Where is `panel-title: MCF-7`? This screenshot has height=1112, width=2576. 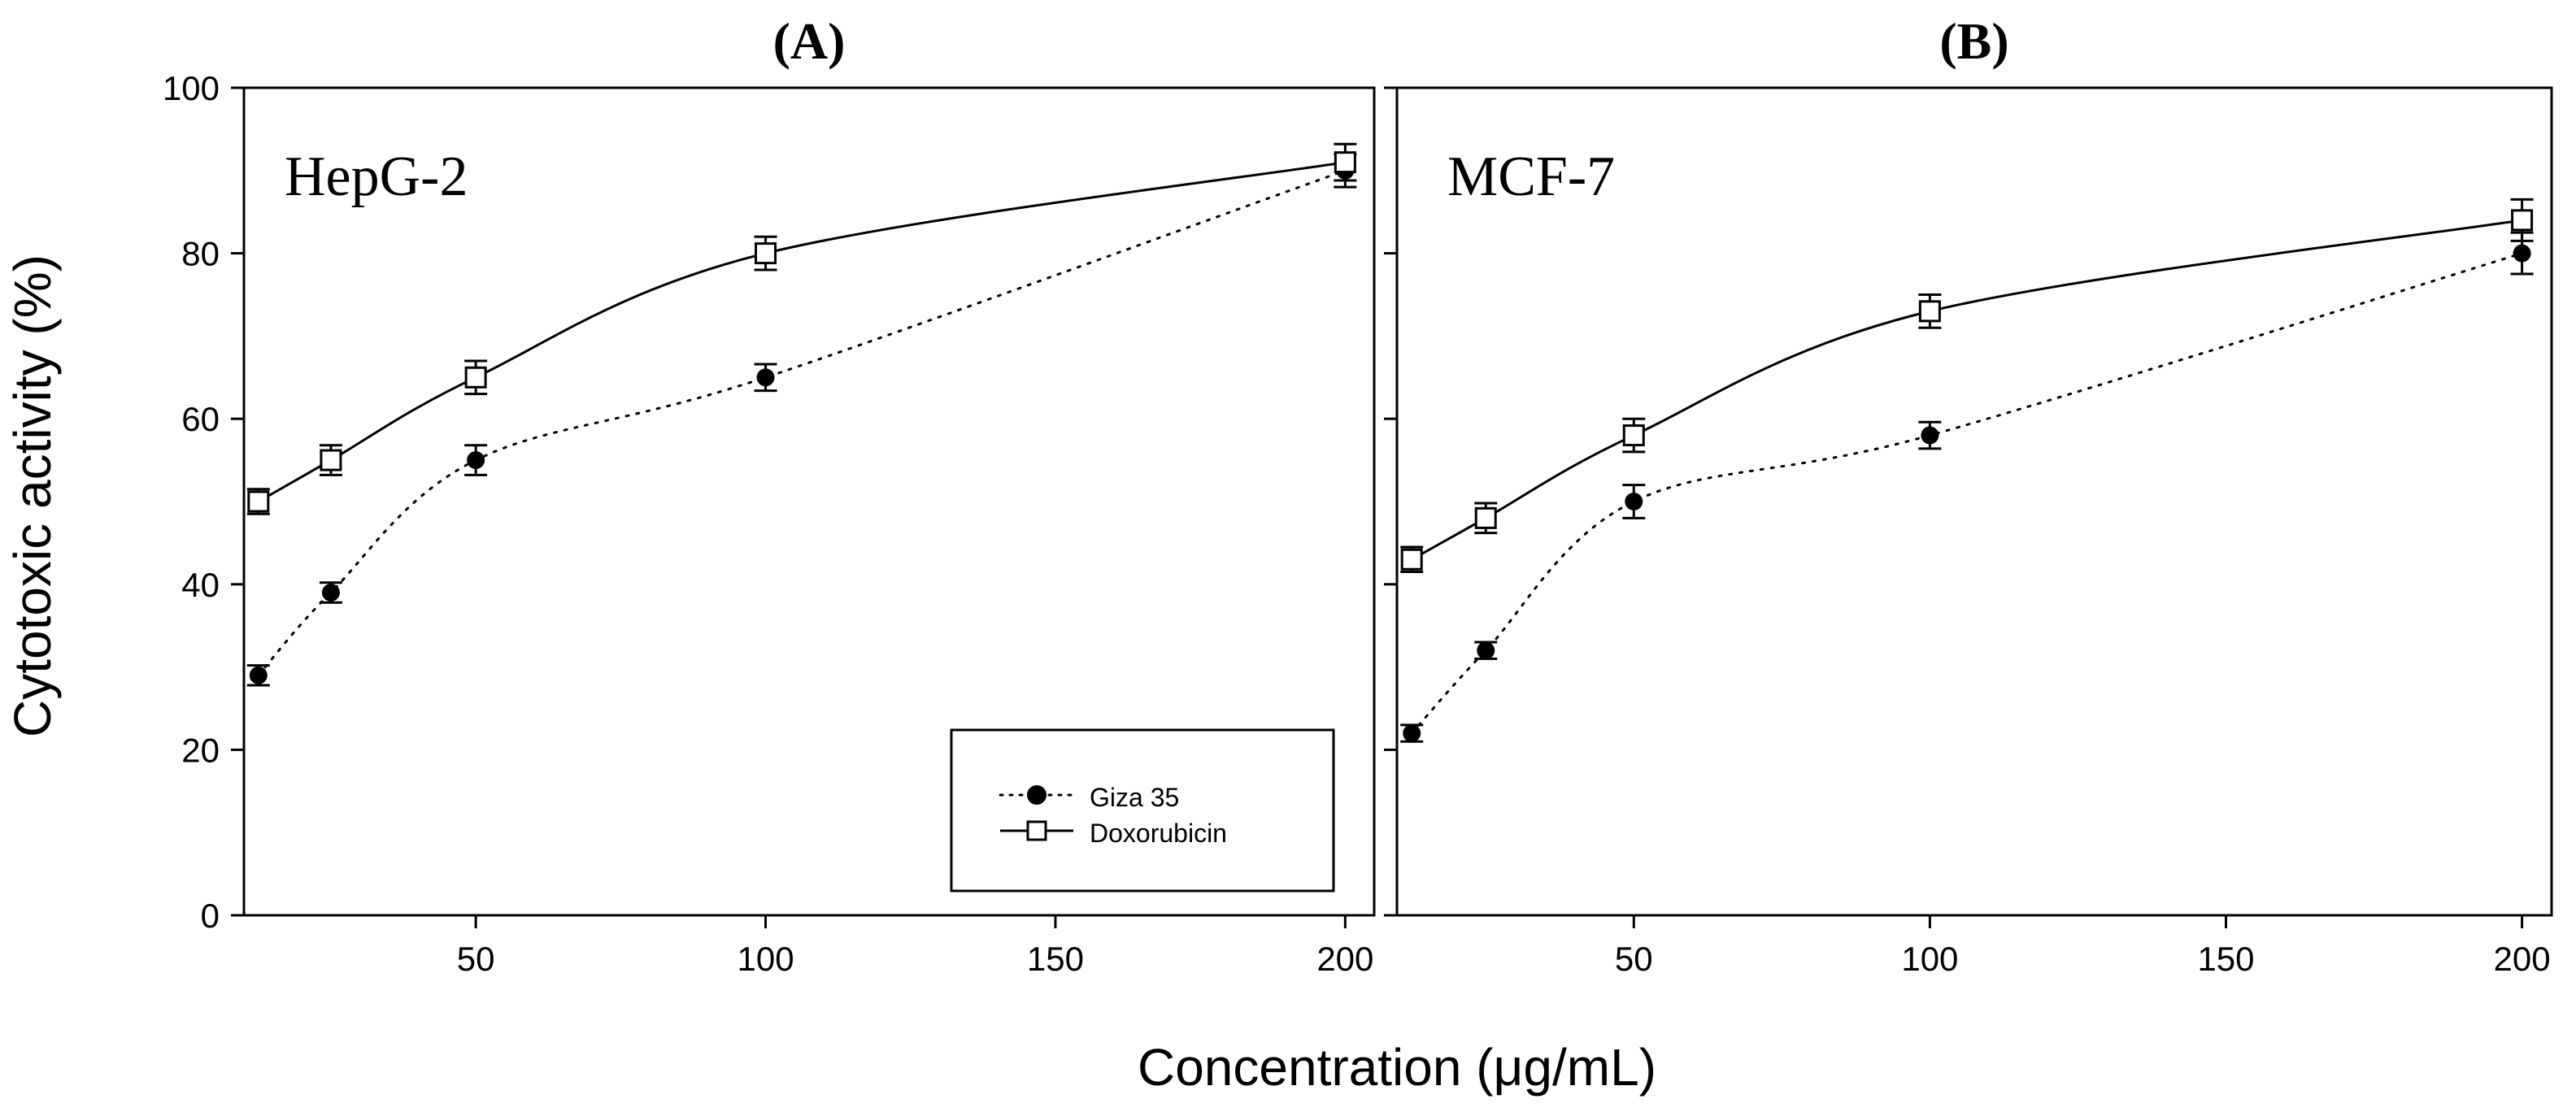
panel-title: MCF-7 is located at coordinates (1531, 177).